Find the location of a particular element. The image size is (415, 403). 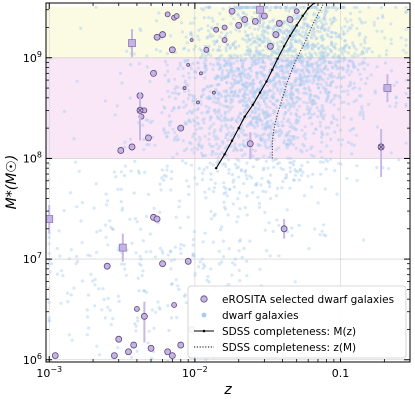

zm-completeness-line is located at coordinates (297, 81).